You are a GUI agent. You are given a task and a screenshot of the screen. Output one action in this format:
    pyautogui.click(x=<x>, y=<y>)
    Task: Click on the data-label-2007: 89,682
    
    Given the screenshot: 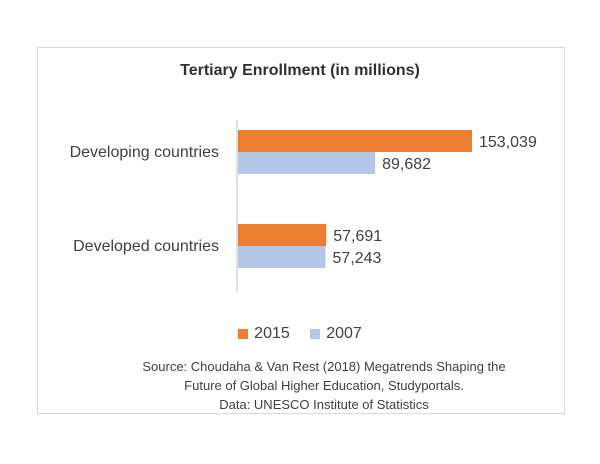 What is the action you would take?
    pyautogui.click(x=406, y=164)
    